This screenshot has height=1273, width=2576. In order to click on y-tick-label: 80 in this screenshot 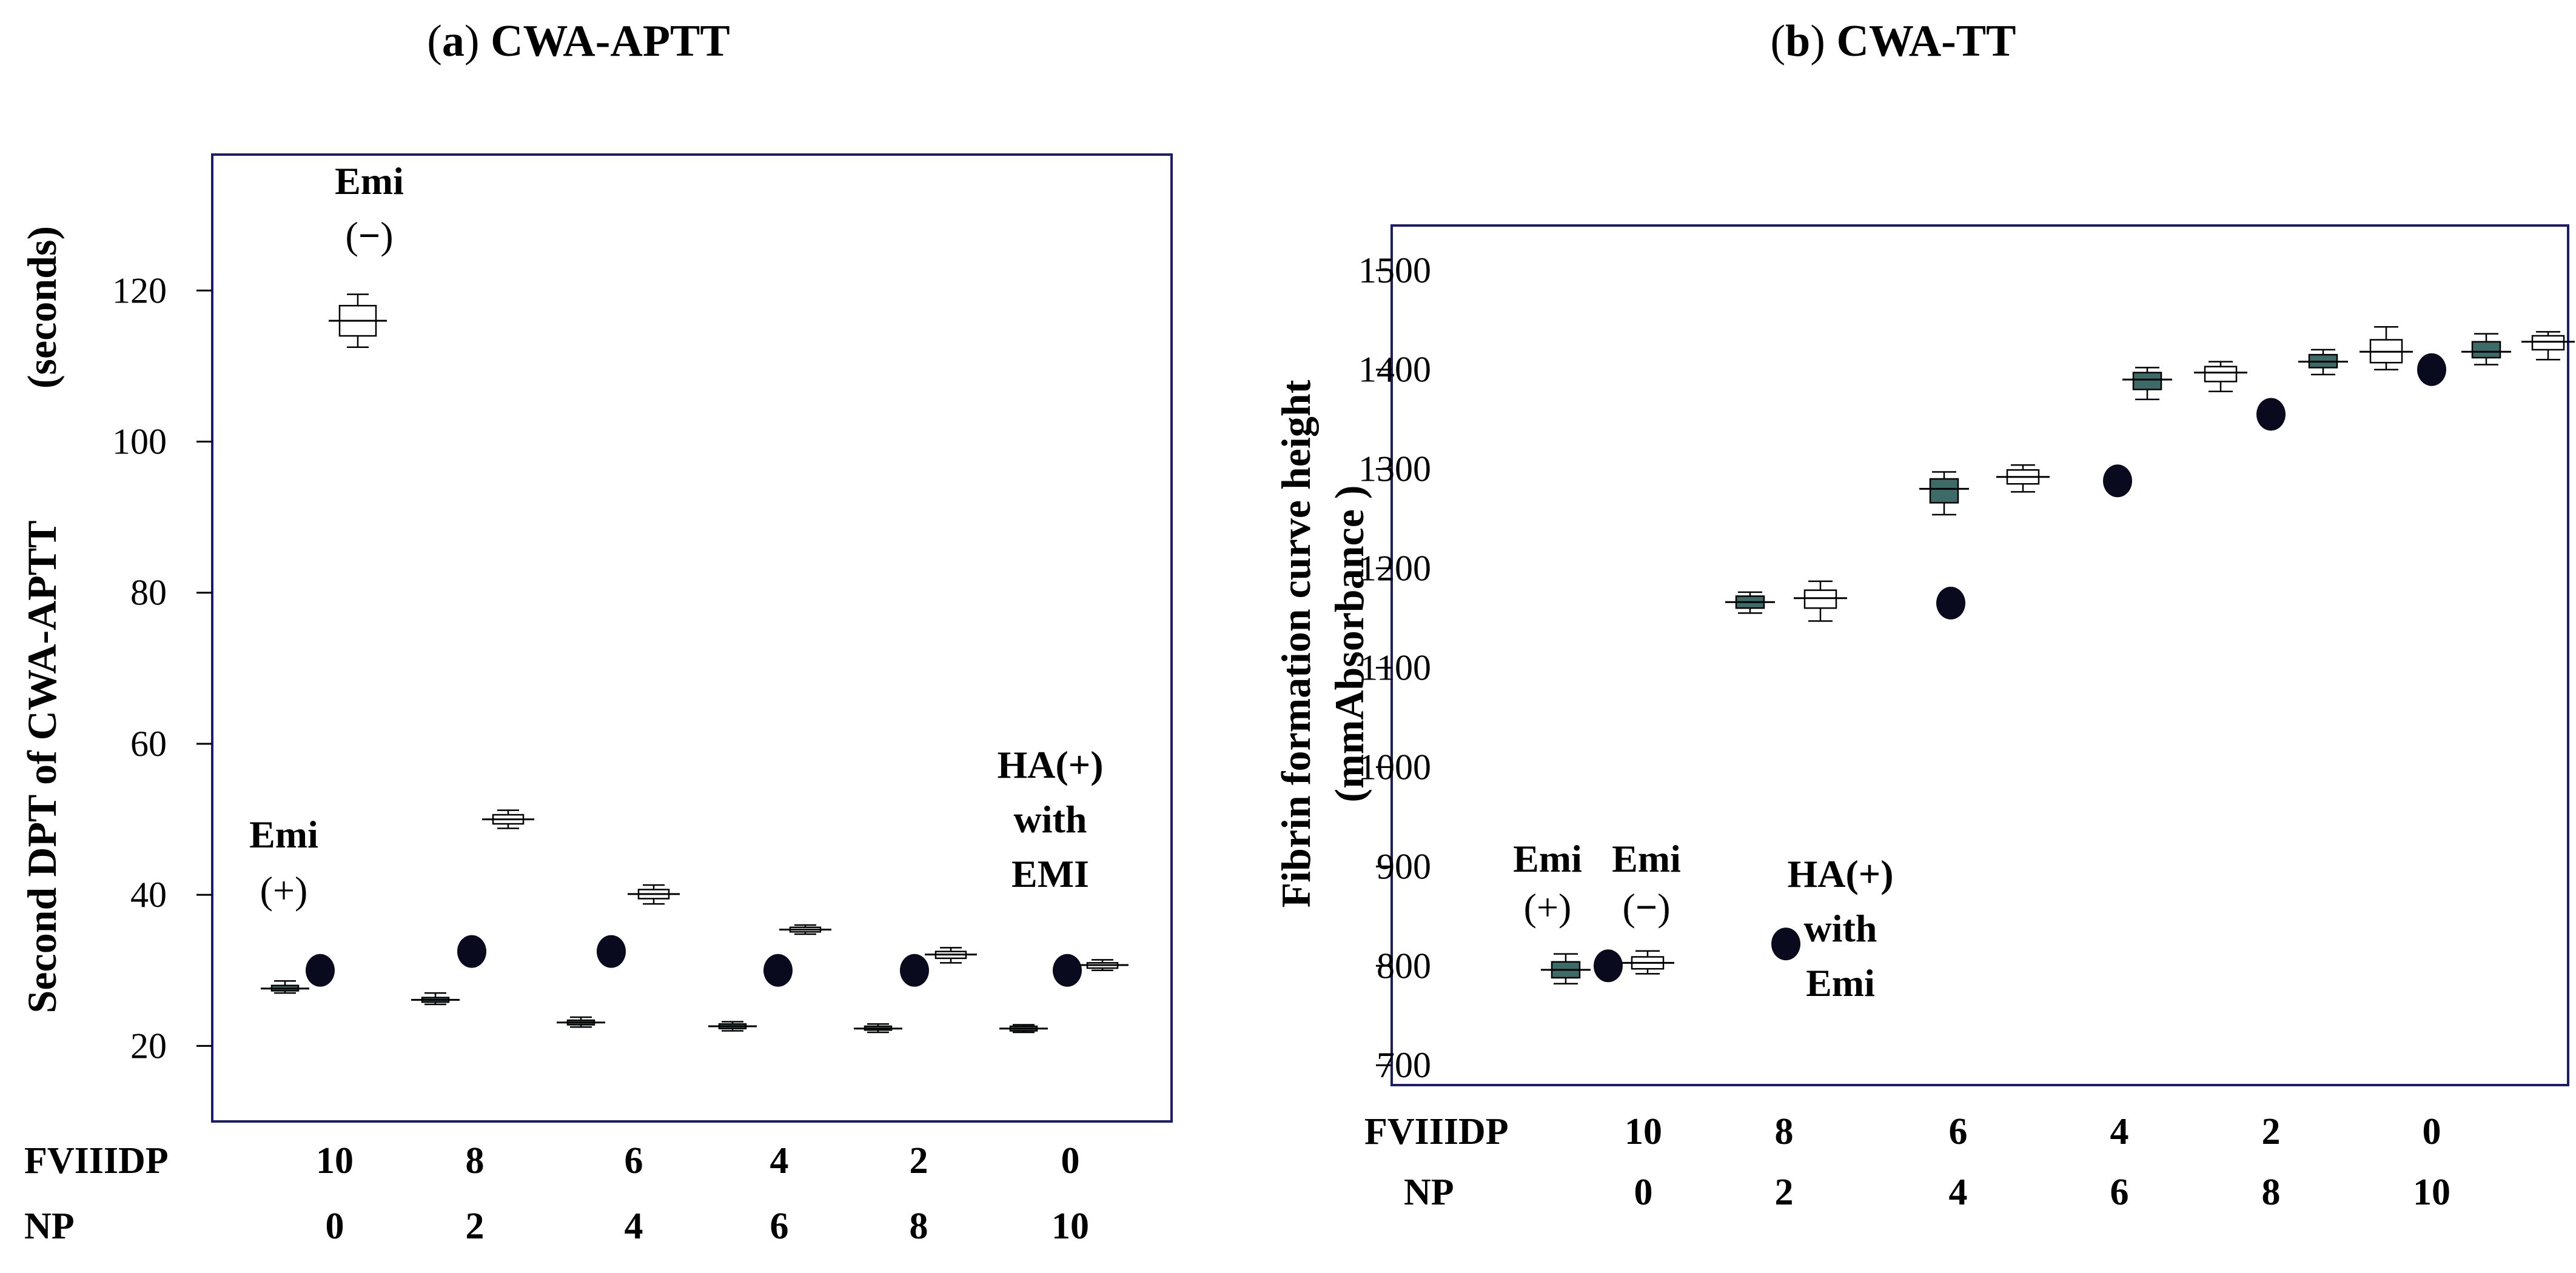, I will do `click(148, 593)`.